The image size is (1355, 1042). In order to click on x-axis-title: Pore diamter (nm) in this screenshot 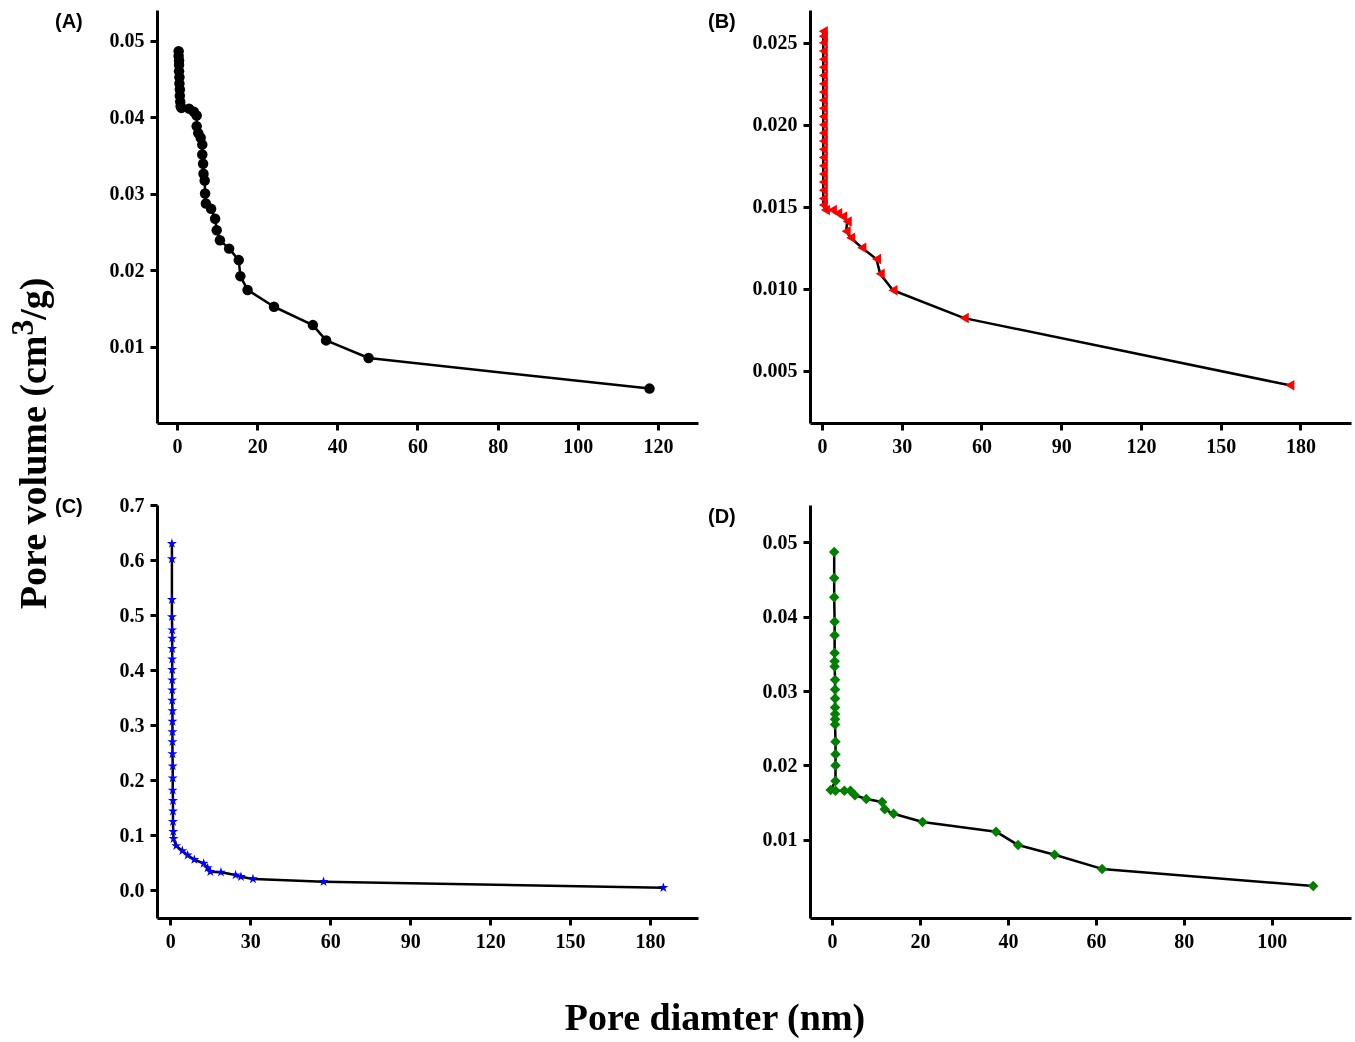, I will do `click(715, 1017)`.